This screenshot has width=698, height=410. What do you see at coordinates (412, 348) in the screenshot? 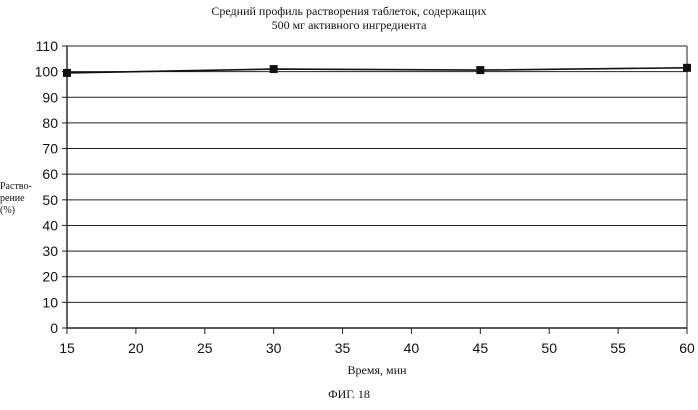
I see `x-tick-label: 40` at bounding box center [412, 348].